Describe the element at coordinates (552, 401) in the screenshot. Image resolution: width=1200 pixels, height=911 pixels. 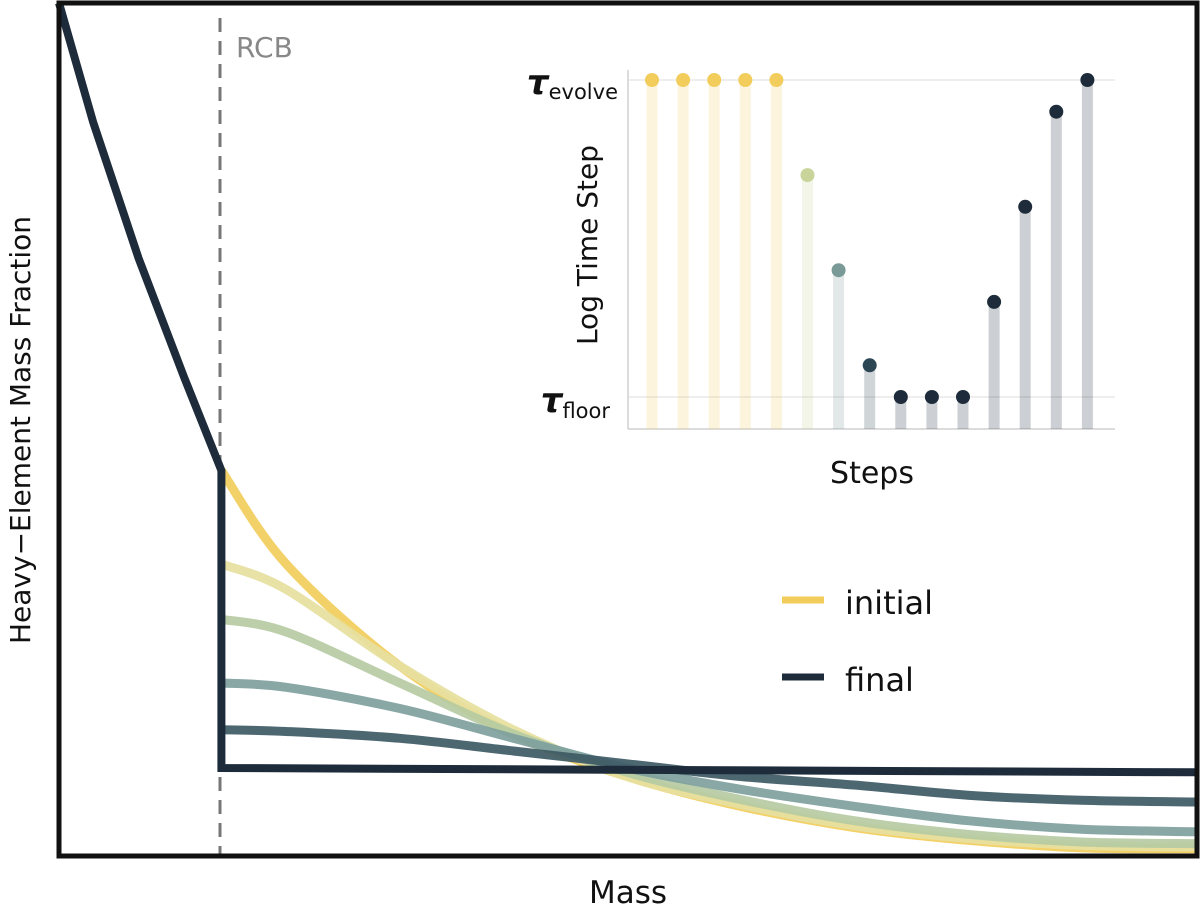
I see `tau-symbol-floor: τ` at that location.